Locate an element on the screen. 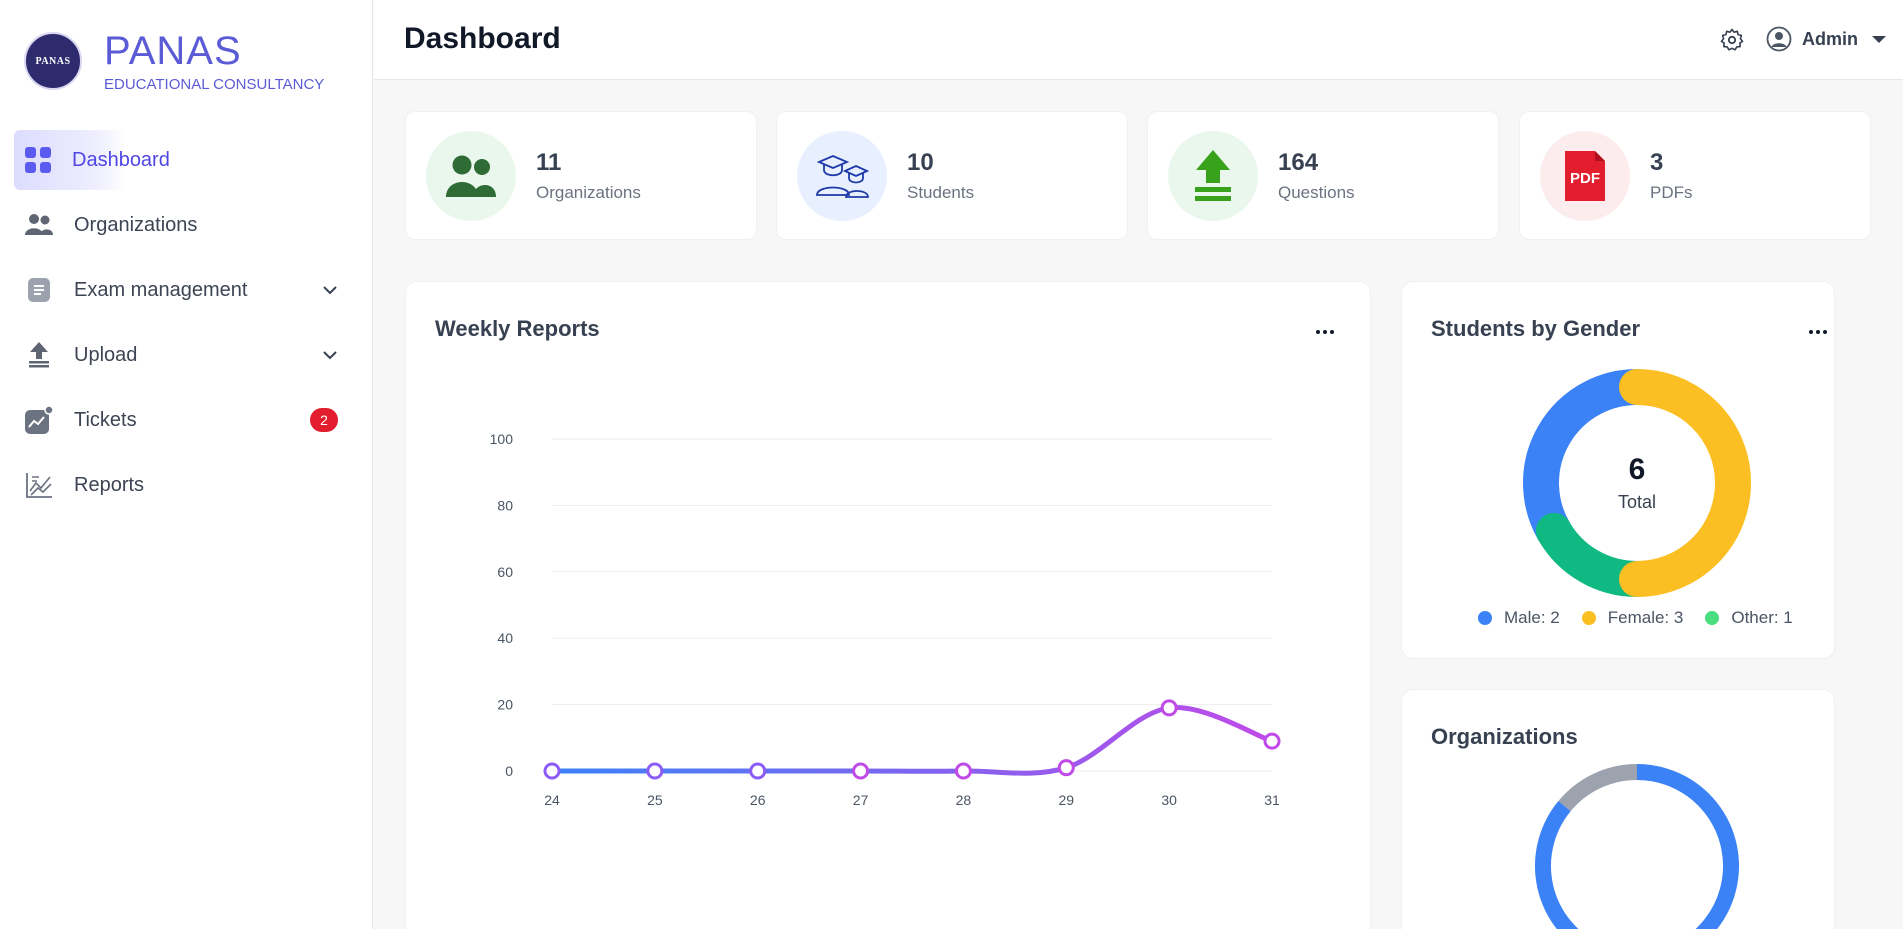 This screenshot has height=929, width=1903. x-tick-label: 24 is located at coordinates (552, 800).